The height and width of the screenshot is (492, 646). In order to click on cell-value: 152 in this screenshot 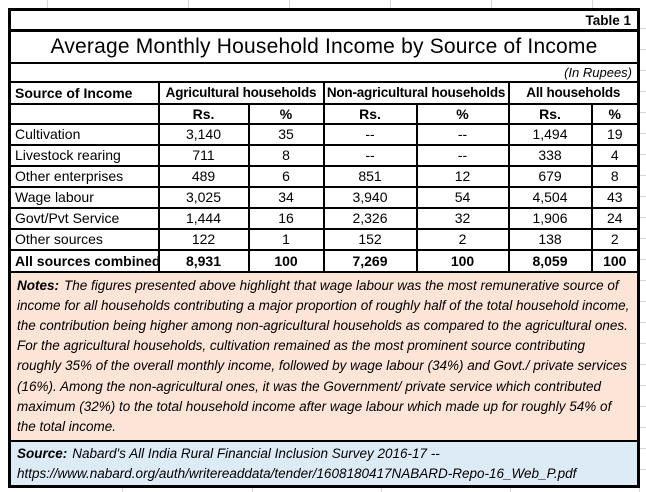, I will do `click(370, 239)`.